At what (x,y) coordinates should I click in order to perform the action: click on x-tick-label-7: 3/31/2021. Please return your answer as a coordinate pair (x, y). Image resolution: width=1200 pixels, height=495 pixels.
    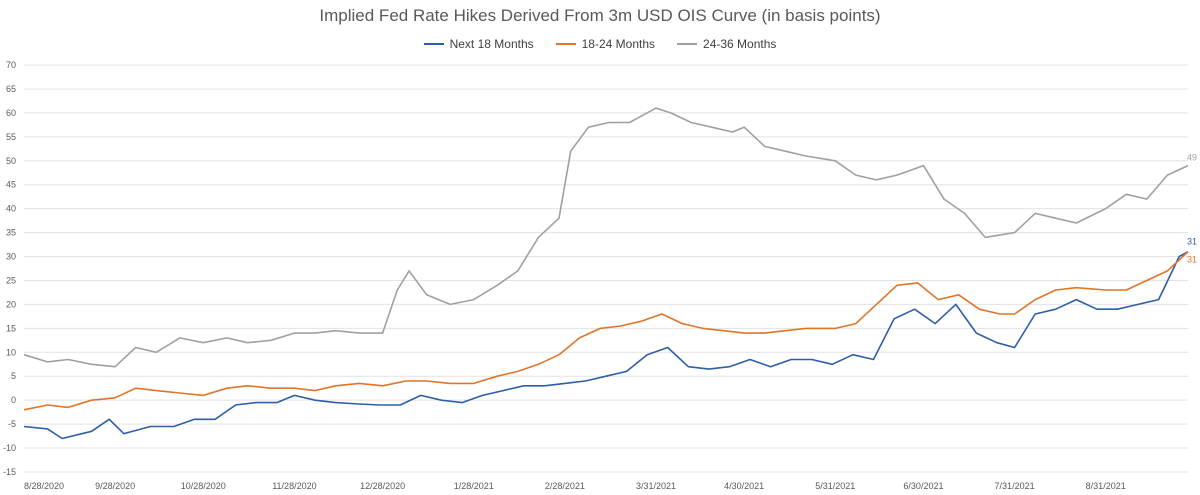
    Looking at the image, I should click on (656, 486).